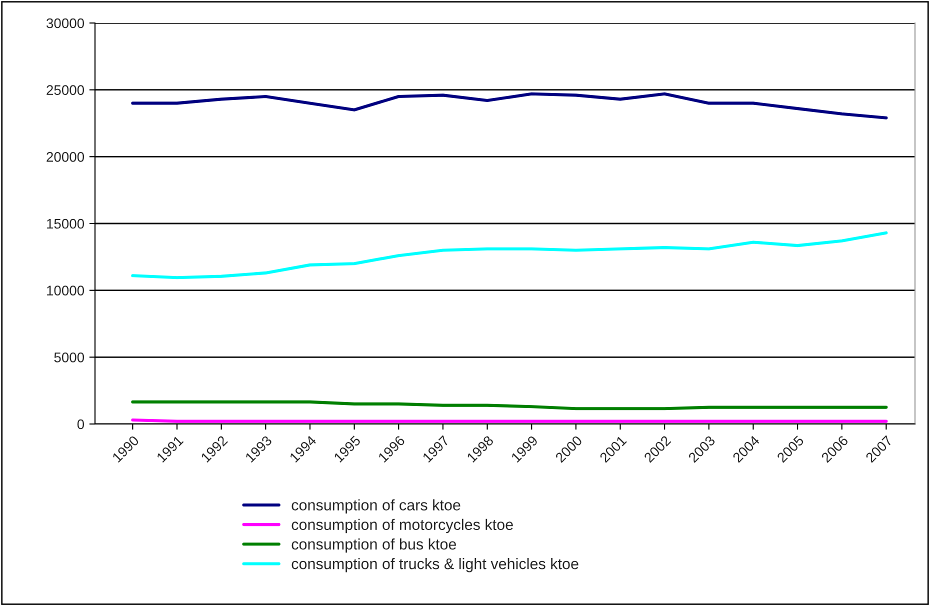 The image size is (930, 606). I want to click on legend-label: consumption of bus ktoe, so click(374, 545).